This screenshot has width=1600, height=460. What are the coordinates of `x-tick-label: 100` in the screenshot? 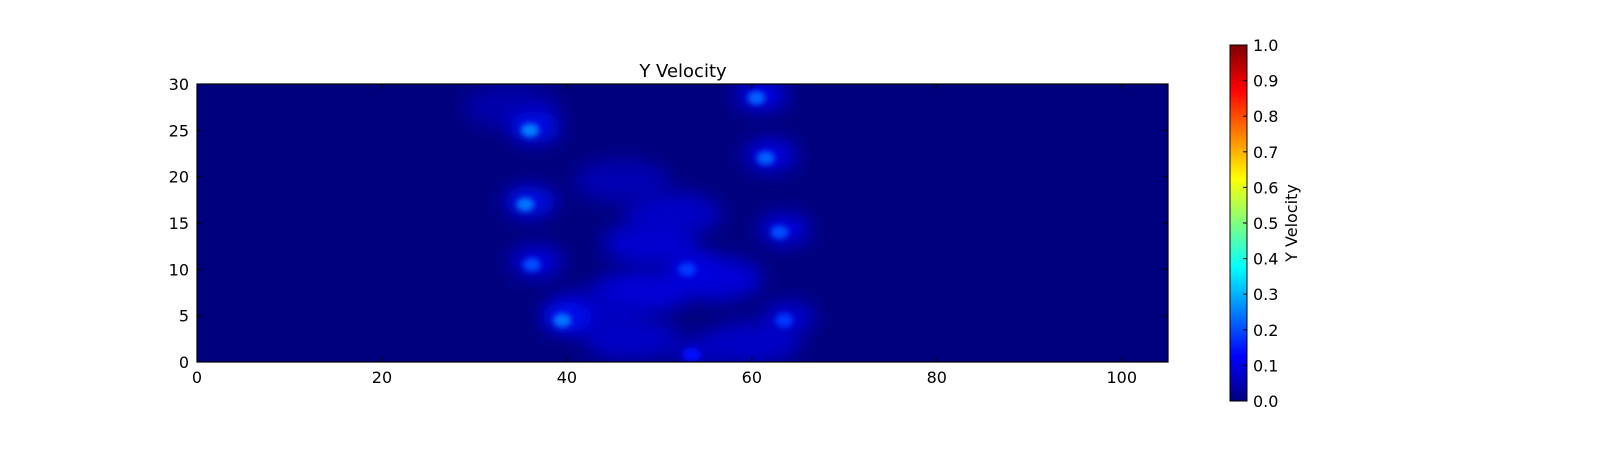 It's located at (1121, 377).